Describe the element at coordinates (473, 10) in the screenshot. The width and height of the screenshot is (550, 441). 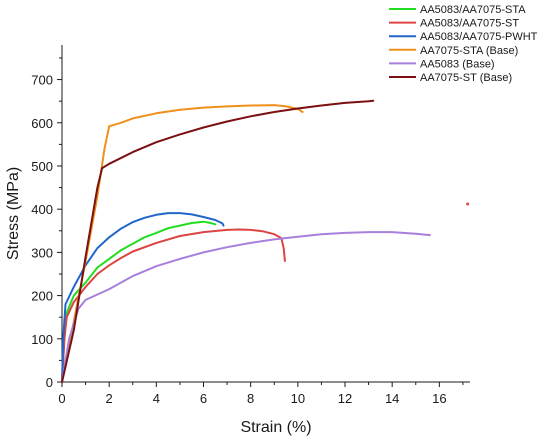
I see `legend-entry-label: AA5083/AA7075-STA` at that location.